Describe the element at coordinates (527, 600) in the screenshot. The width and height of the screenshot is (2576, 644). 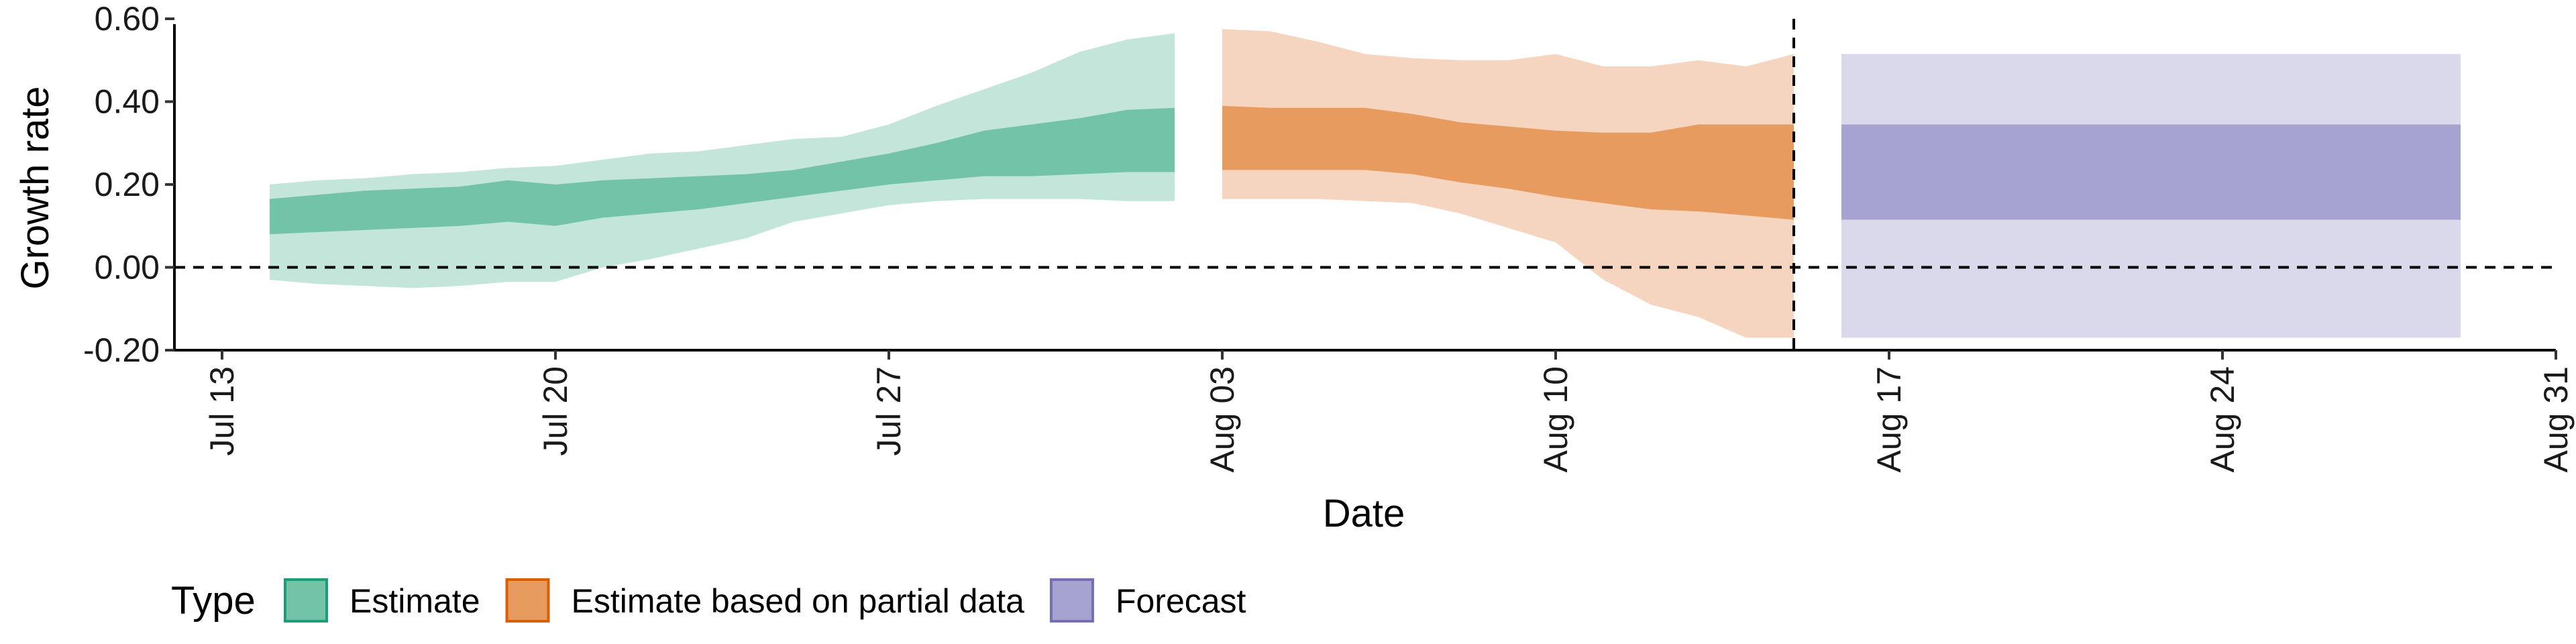
I see `legend-swatch-estimate-based-on-partial-data` at that location.